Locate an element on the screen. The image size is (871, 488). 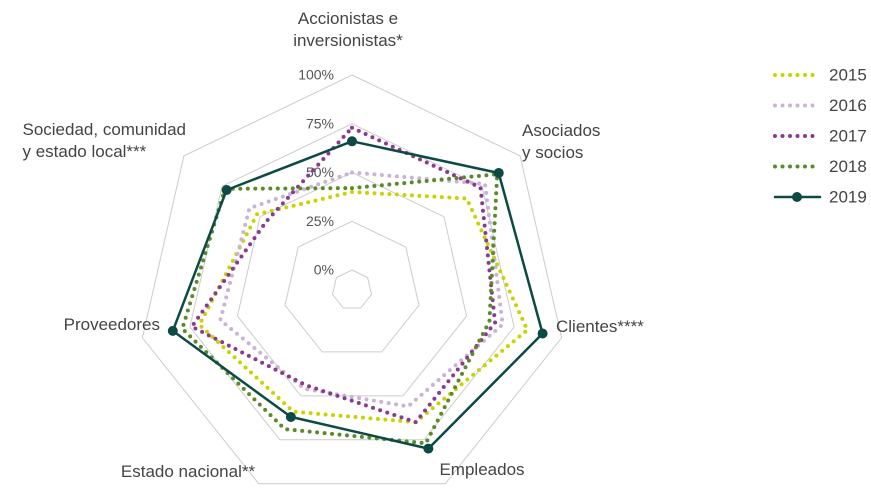
axis-label: Accionistas e inversionistas* is located at coordinates (348, 29).